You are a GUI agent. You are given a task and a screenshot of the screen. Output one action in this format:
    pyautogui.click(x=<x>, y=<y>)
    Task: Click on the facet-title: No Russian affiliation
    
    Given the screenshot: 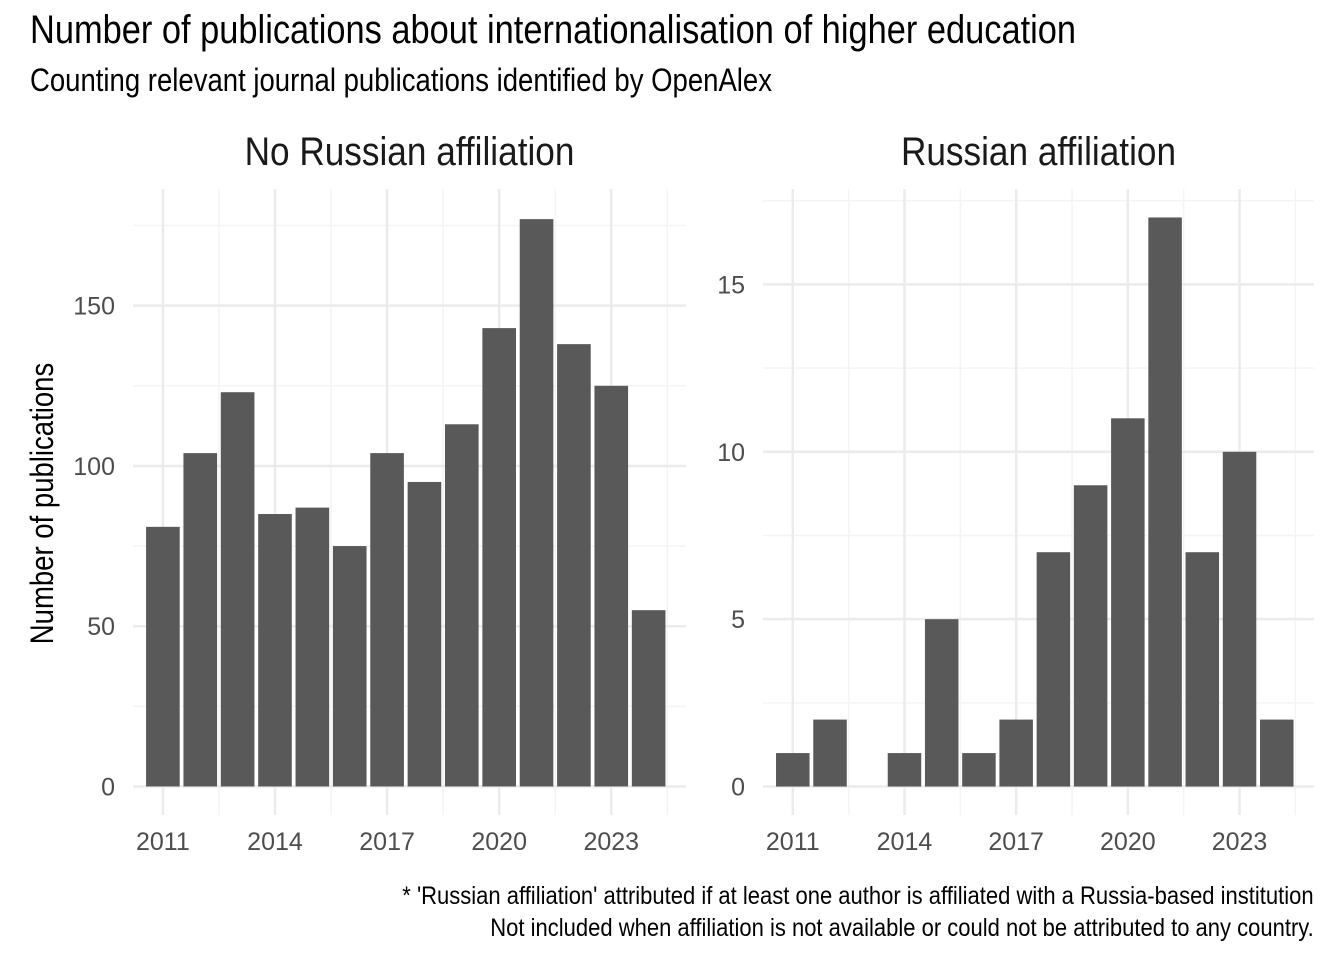 What is the action you would take?
    pyautogui.click(x=410, y=151)
    